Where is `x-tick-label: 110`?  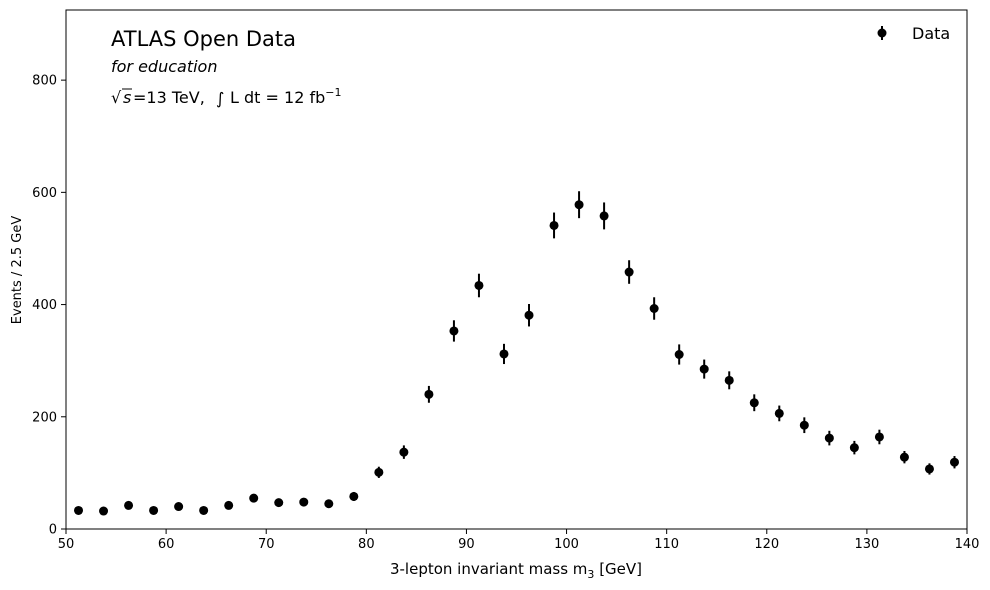
x-tick-label: 110 is located at coordinates (666, 544).